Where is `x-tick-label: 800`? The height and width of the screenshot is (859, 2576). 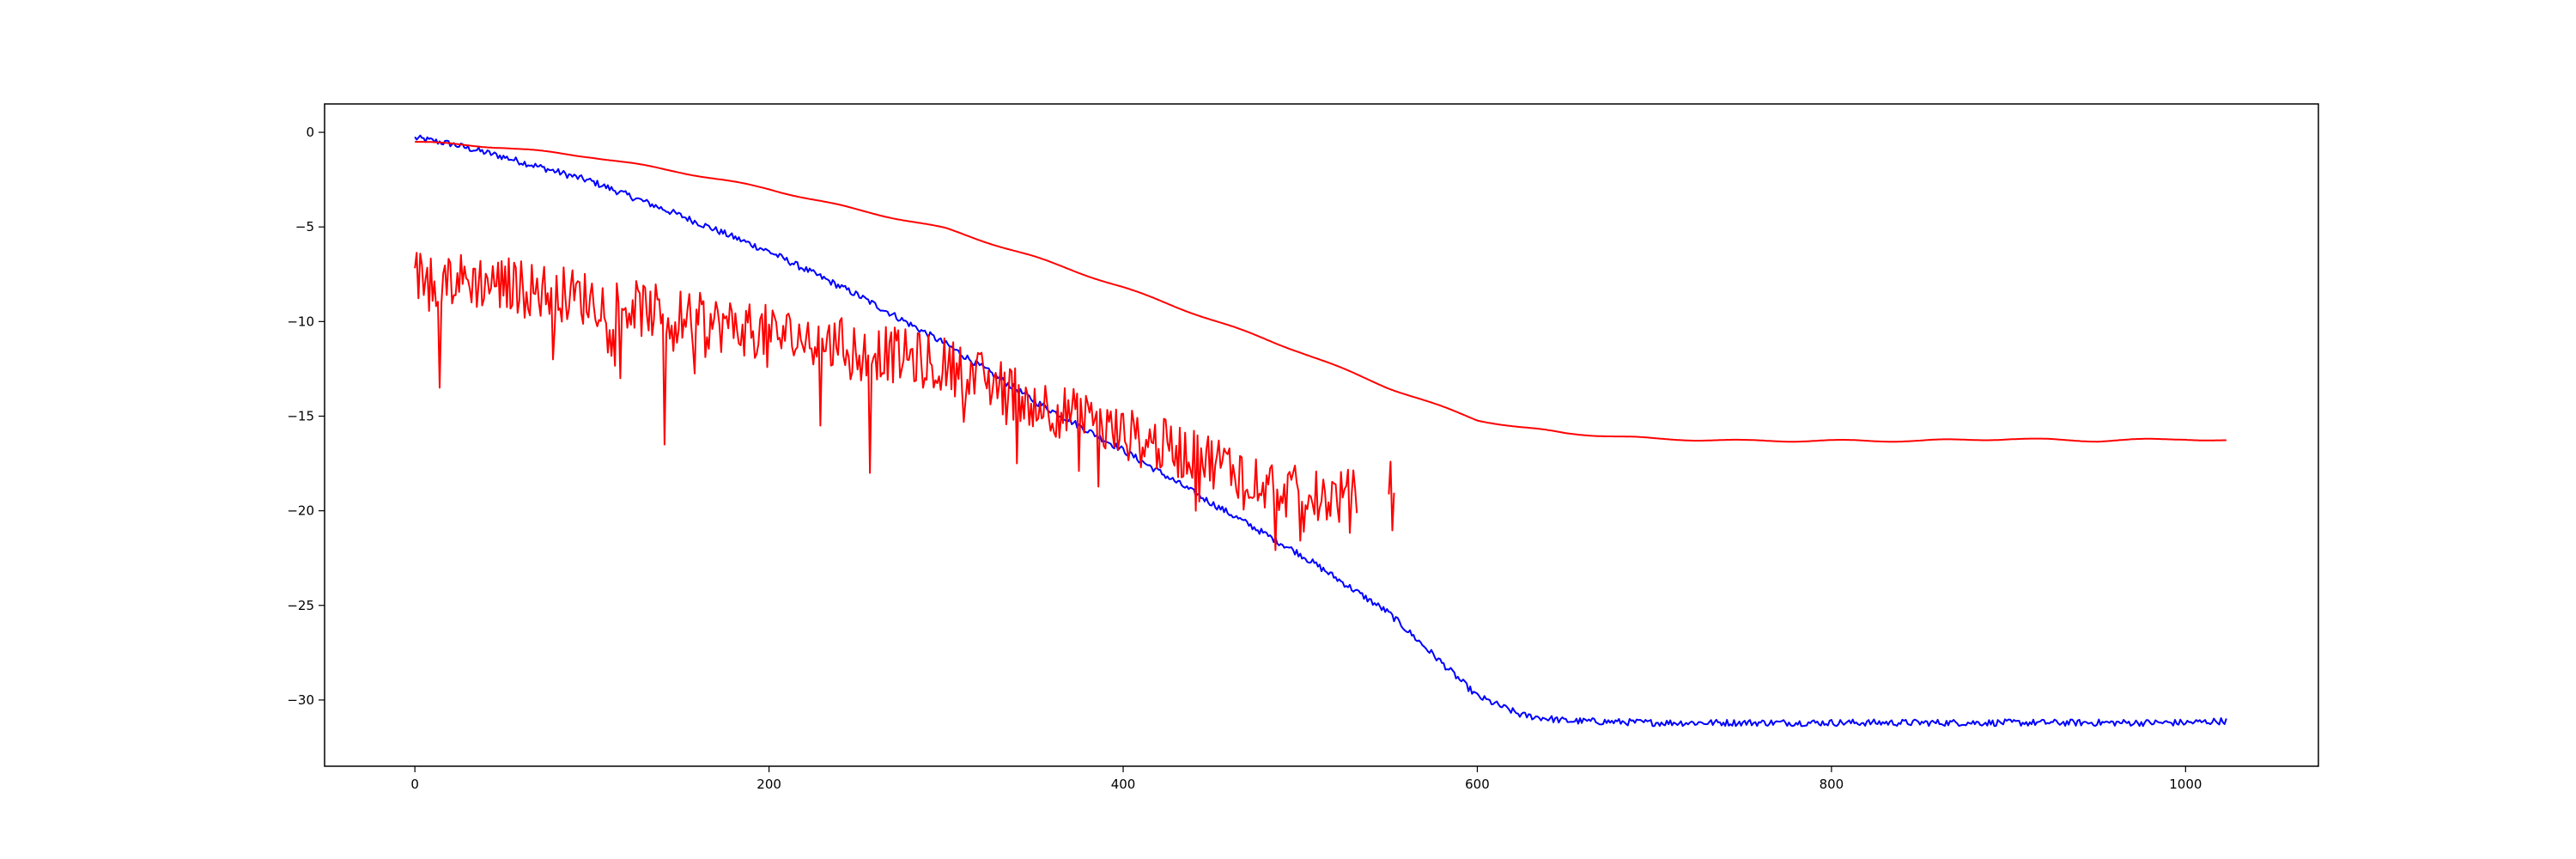
x-tick-label: 800 is located at coordinates (1832, 784).